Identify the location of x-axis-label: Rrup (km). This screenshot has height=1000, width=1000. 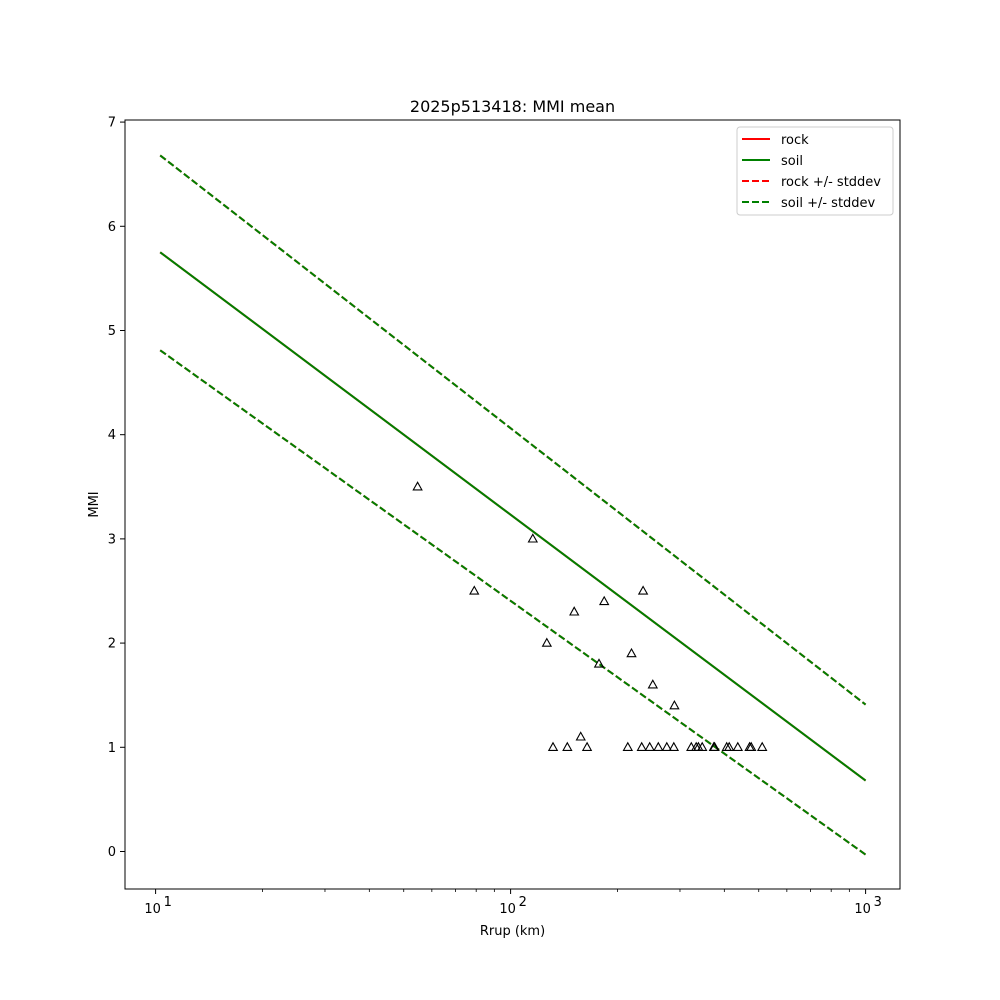
(512, 931).